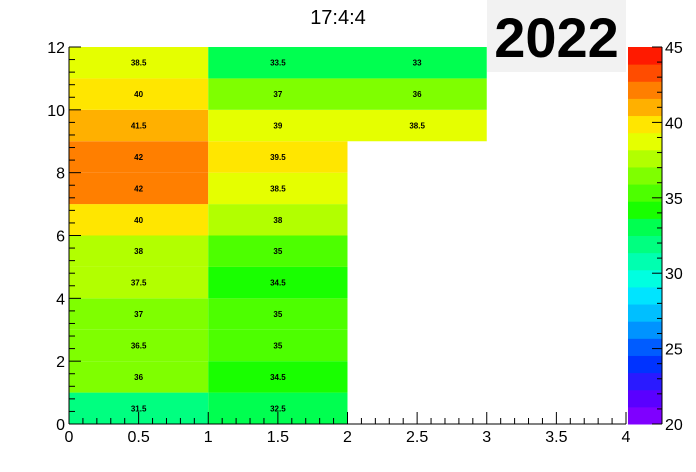  I want to click on year-annotation: 2022, so click(556, 37).